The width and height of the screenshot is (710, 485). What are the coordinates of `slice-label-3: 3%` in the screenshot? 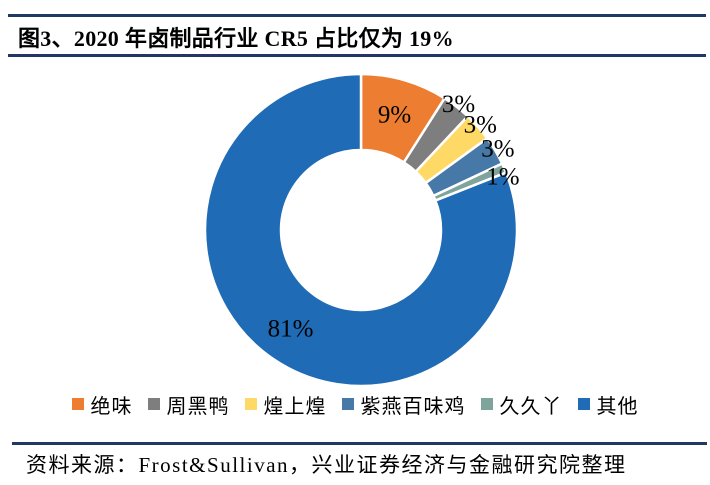 It's located at (497, 149).